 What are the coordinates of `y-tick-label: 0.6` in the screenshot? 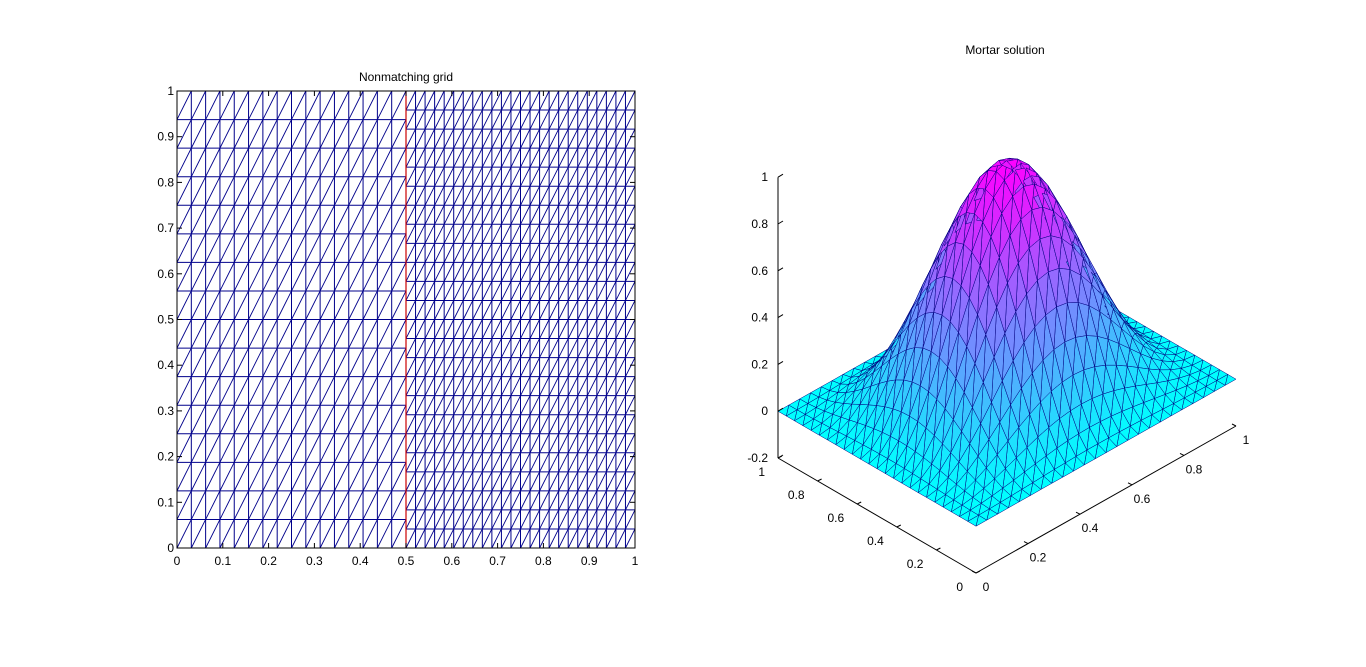 It's located at (165, 274).